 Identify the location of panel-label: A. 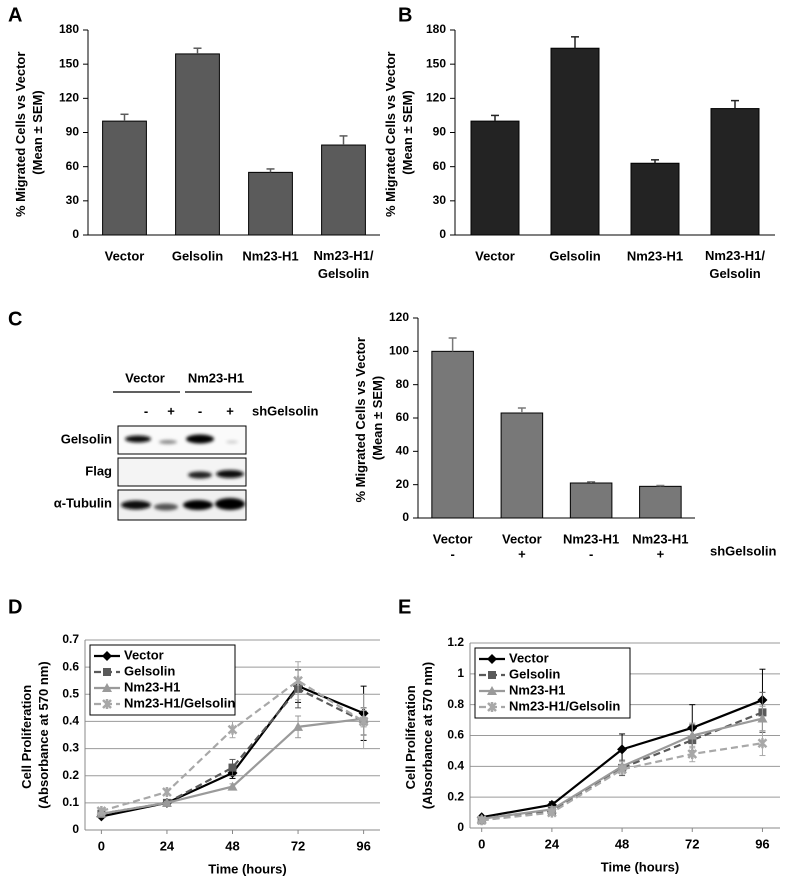
(15, 15).